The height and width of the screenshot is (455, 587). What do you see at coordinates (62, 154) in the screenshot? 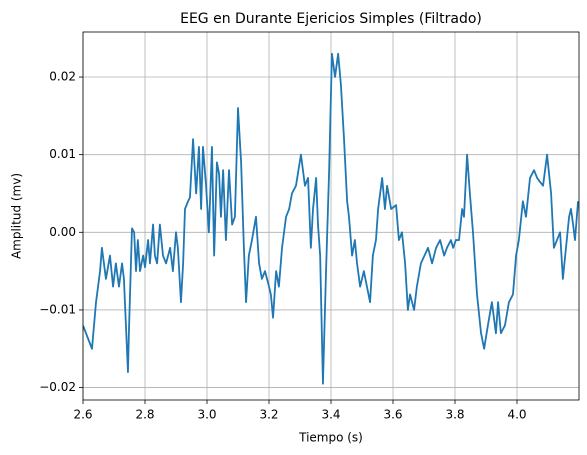
I see `y-tick-label: 0.01` at bounding box center [62, 154].